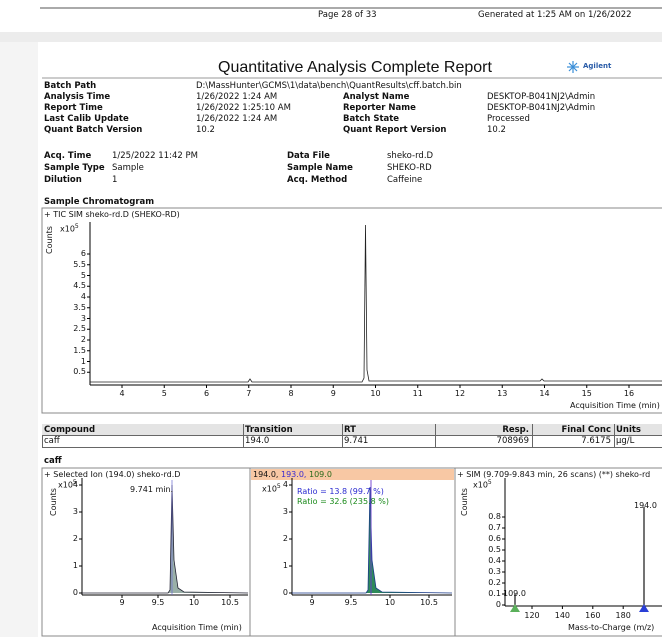 The image size is (662, 637). What do you see at coordinates (317, 180) in the screenshot?
I see `field-label: Acq. Method` at bounding box center [317, 180].